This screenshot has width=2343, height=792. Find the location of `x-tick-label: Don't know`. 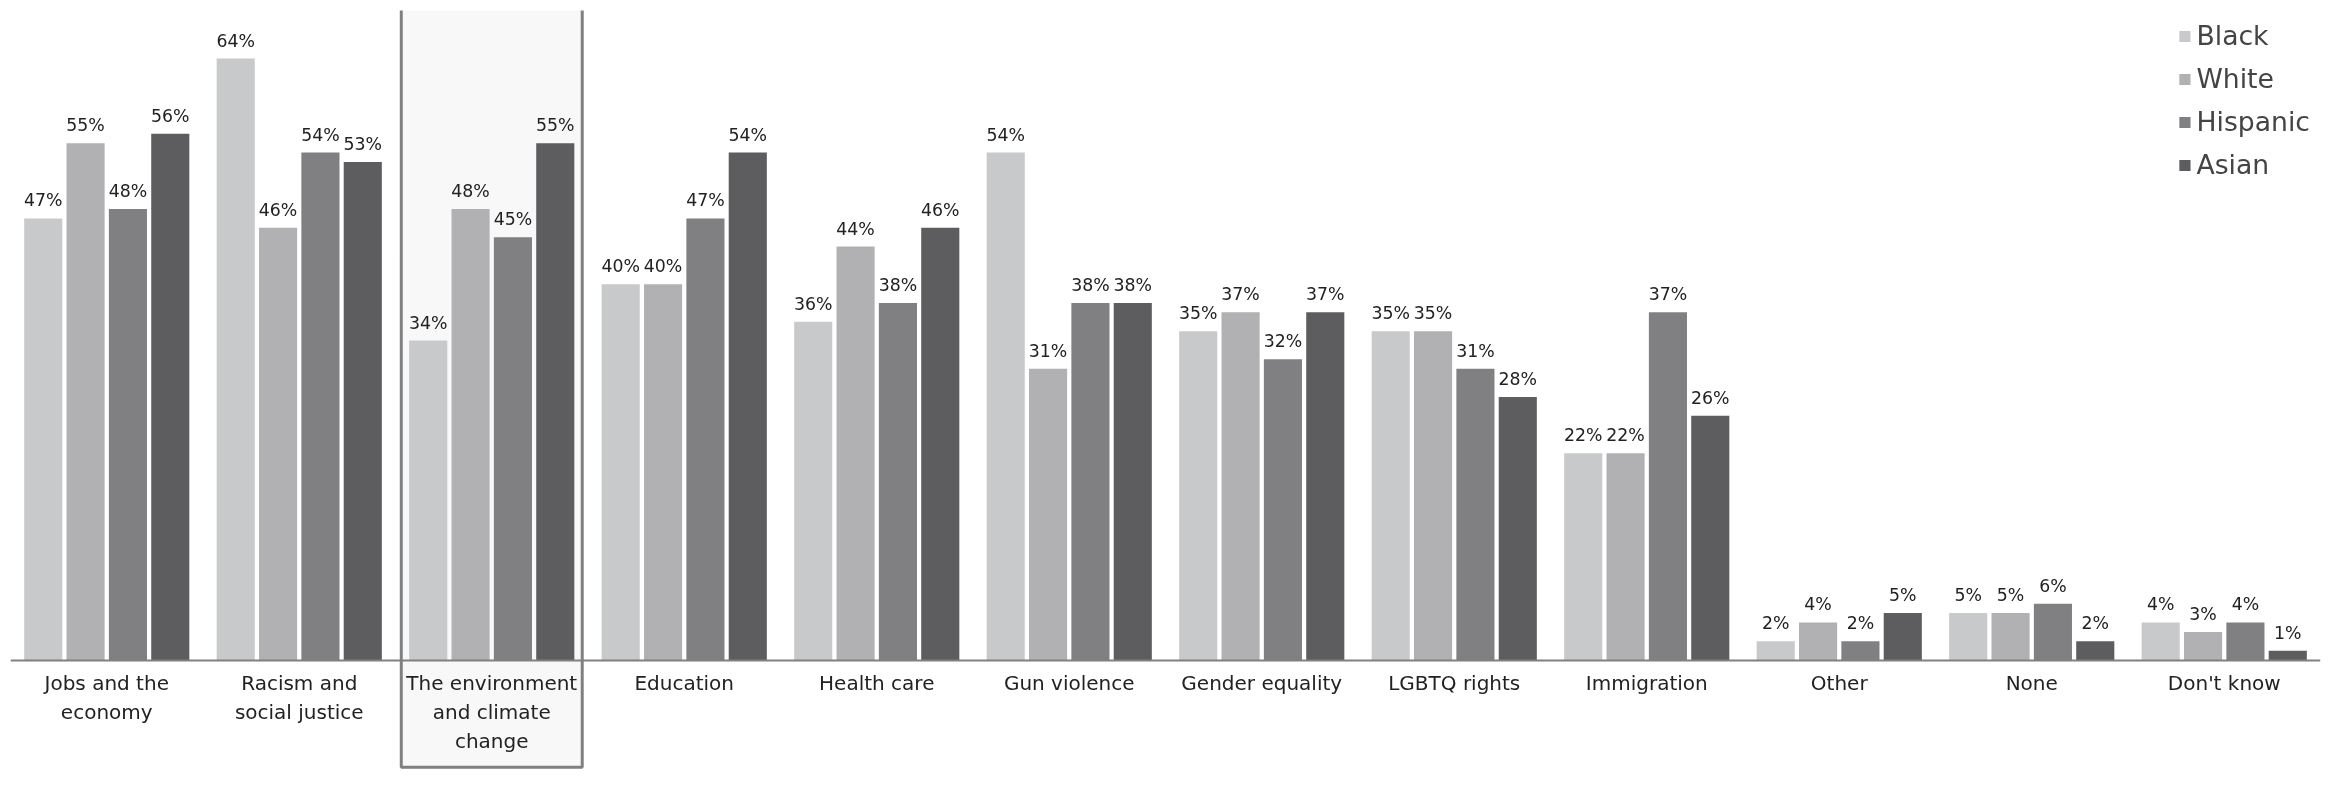

x-tick-label: Don't know is located at coordinates (2224, 683).